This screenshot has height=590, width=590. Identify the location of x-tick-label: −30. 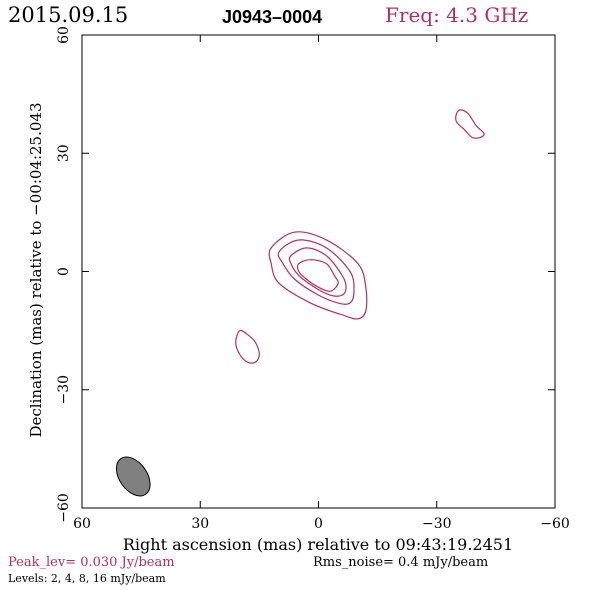
(437, 524).